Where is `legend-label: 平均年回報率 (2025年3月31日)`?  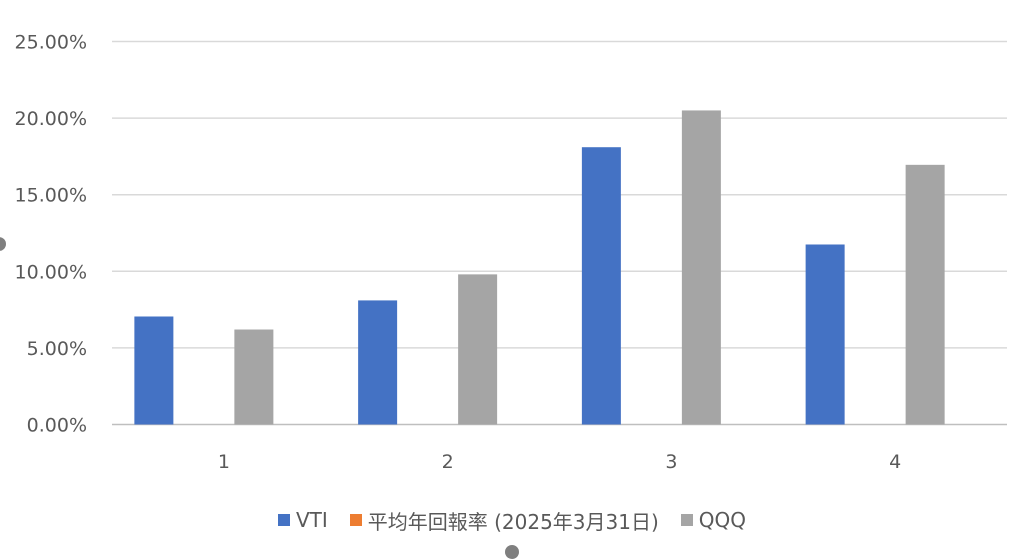 legend-label: 平均年回報率 (2025年3月31日) is located at coordinates (513, 521).